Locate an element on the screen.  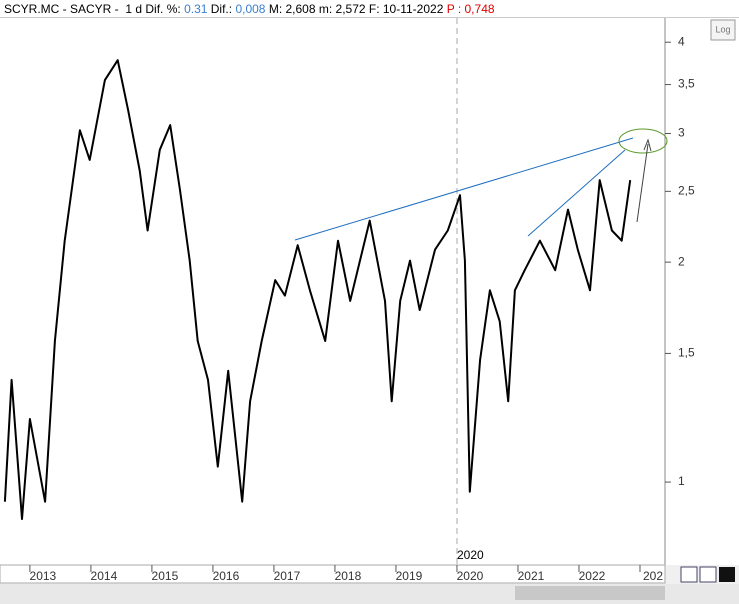
x-tick-label: 2017 is located at coordinates (287, 576).